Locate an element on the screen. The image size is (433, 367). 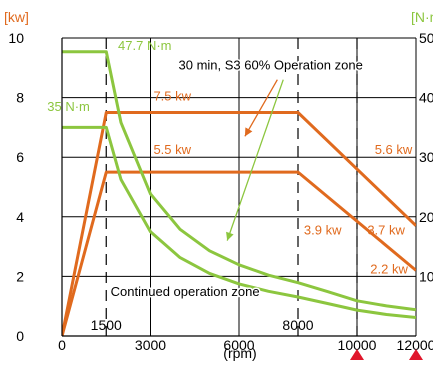
value-label: 47.7 N·m is located at coordinates (144, 45).